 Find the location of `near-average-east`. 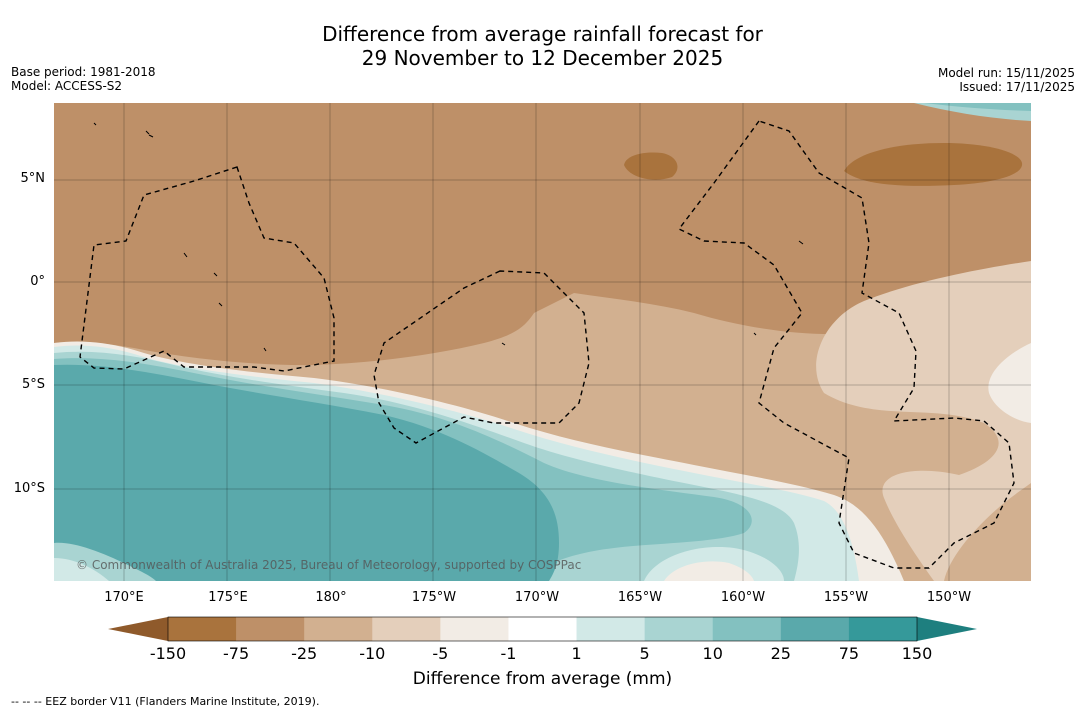

near-average-east is located at coordinates (923, 421).